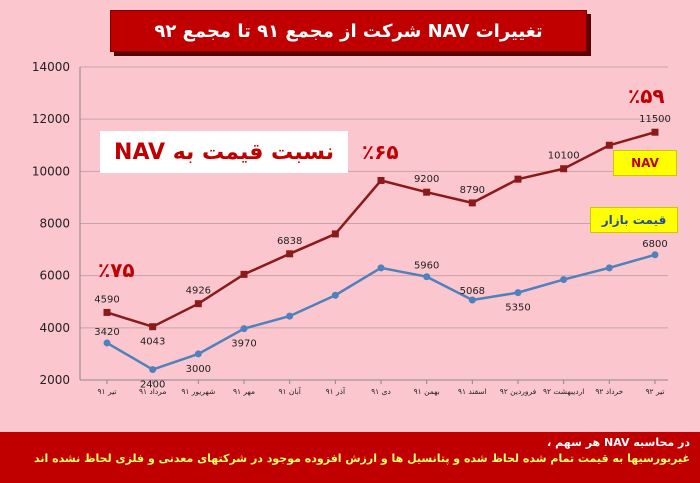 This screenshot has height=483, width=700. I want to click on x-tick-label: مهر ۹۱, so click(244, 391).